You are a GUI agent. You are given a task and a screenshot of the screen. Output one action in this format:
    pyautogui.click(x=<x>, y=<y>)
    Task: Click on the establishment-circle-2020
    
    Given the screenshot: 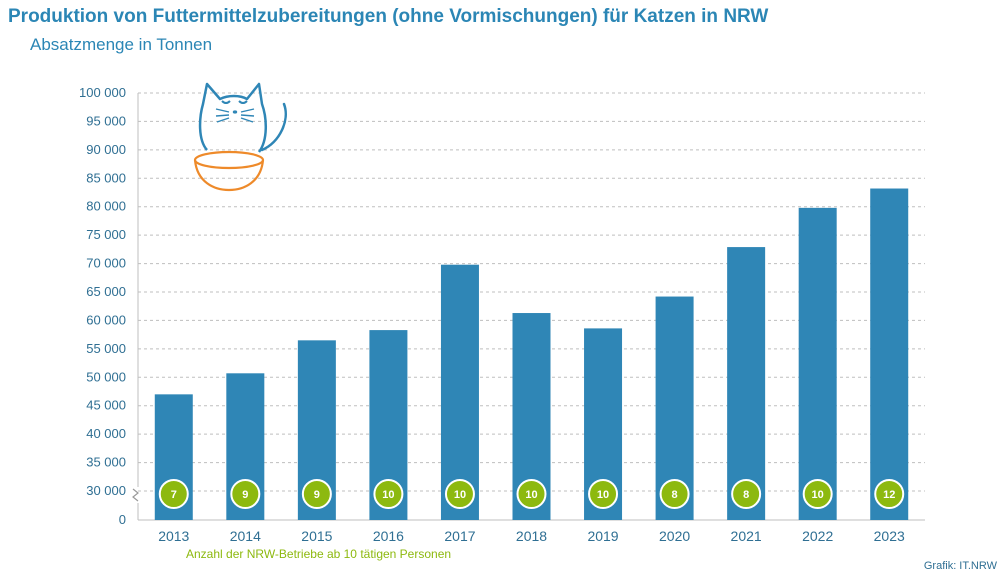 What is the action you would take?
    pyautogui.click(x=674, y=494)
    